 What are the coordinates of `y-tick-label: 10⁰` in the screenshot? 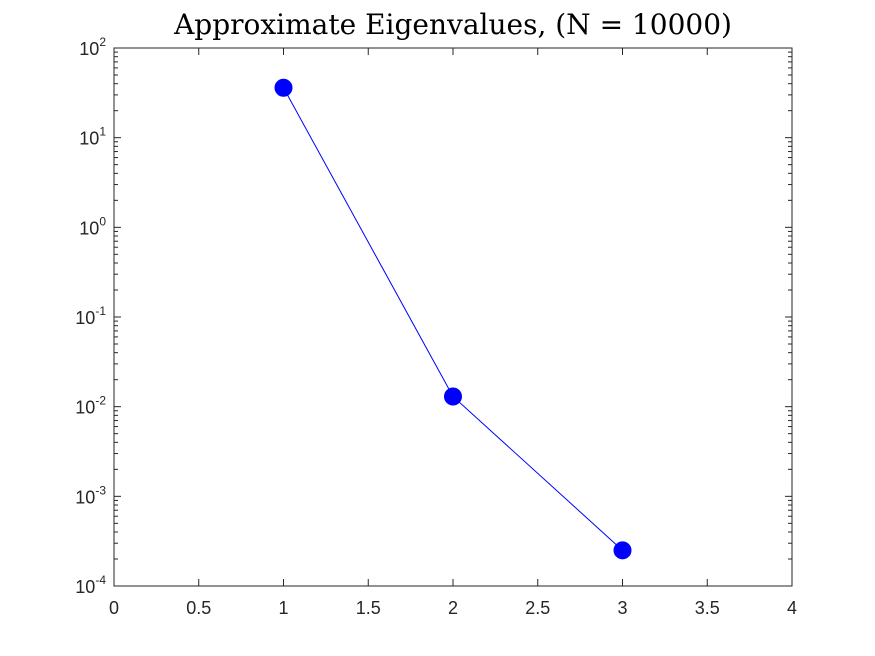 It's located at (92, 226).